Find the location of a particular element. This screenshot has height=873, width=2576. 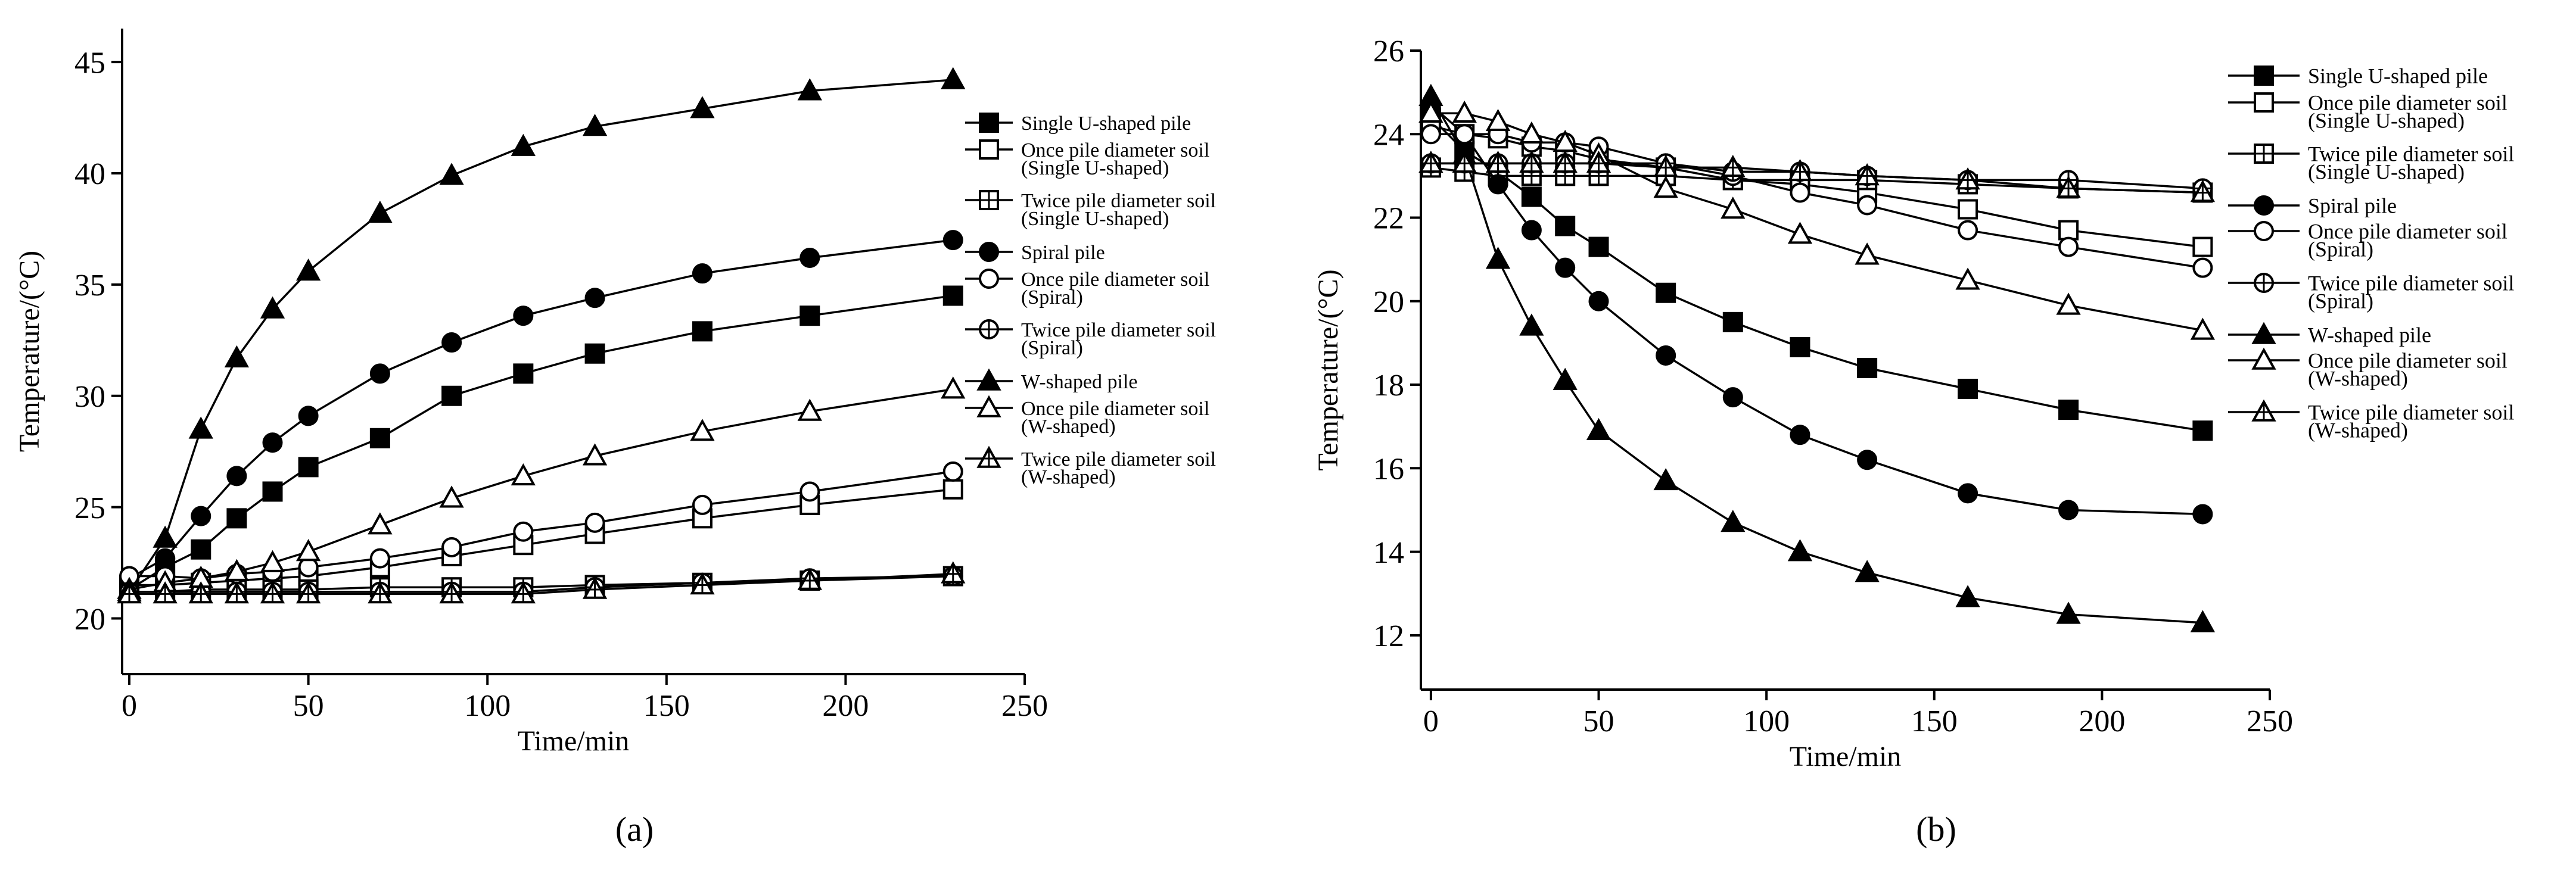

y-tick-label: 12 is located at coordinates (1388, 636).